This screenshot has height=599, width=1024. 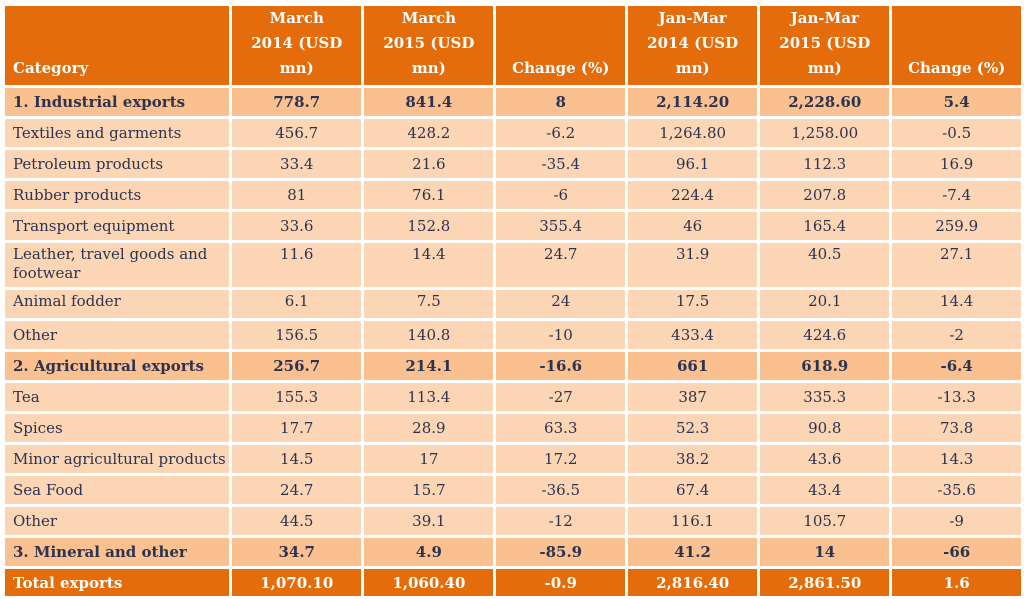 What do you see at coordinates (825, 195) in the screenshot?
I see `cell-value: 207.8` at bounding box center [825, 195].